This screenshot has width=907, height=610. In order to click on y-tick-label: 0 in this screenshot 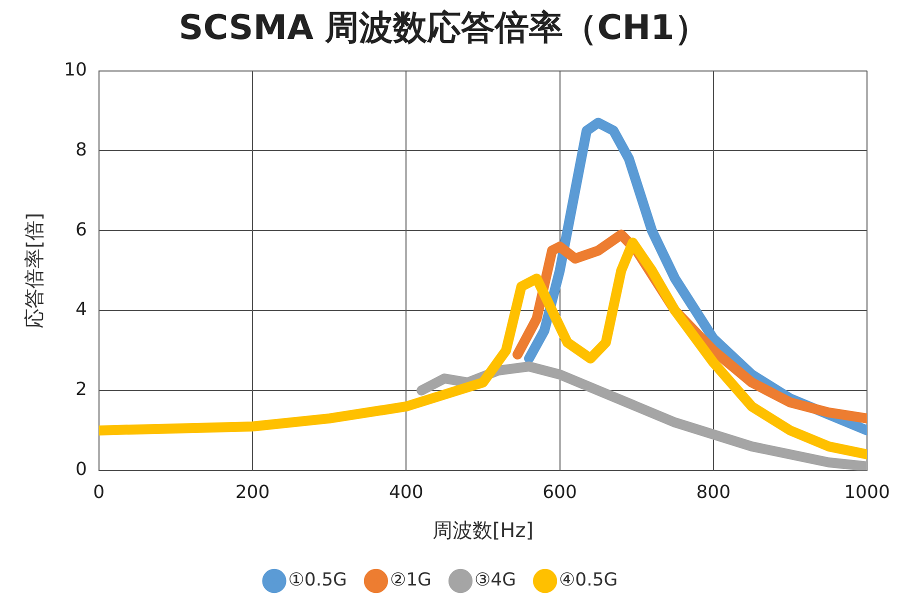, I will do `click(81, 469)`.